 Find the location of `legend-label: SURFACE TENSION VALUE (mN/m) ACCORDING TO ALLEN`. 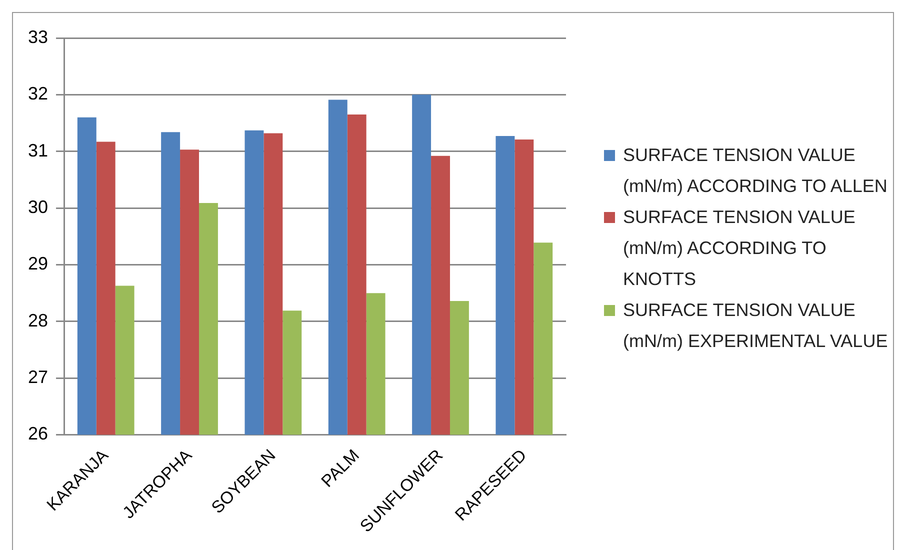

legend-label: SURFACE TENSION VALUE (mN/m) ACCORDING TO ALLEN is located at coordinates (755, 171).